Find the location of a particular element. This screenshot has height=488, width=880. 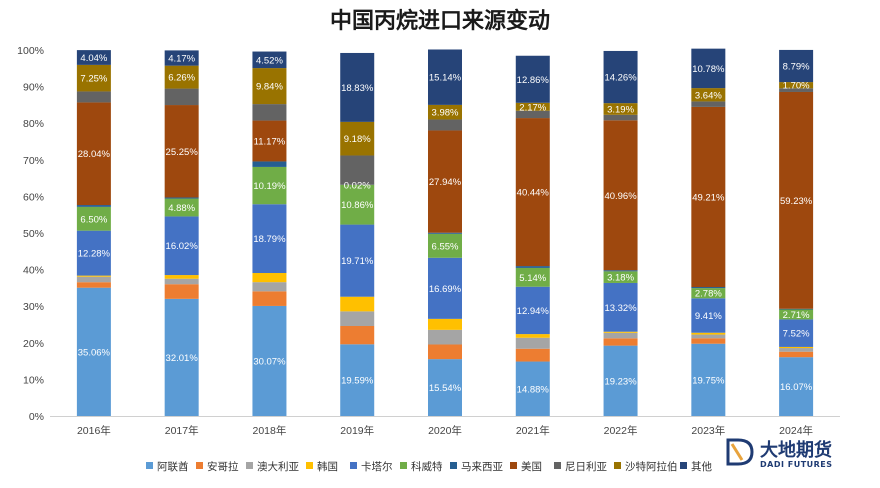

data-label: 59.23% is located at coordinates (796, 201).